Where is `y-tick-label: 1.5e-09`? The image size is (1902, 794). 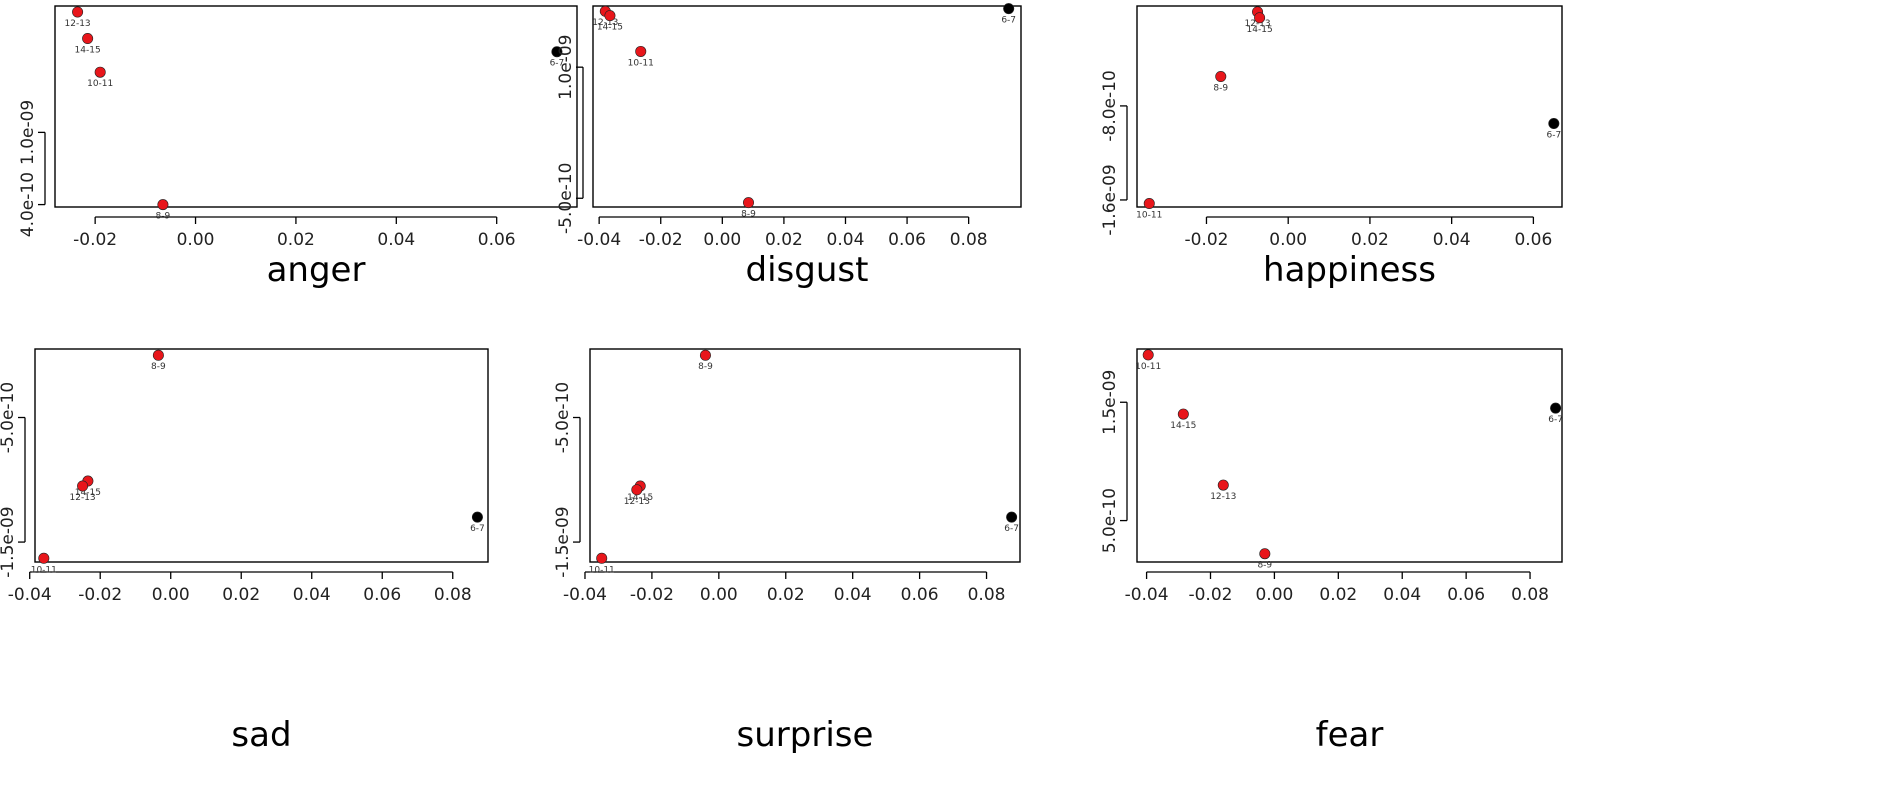 y-tick-label: 1.5e-09 is located at coordinates (1110, 402).